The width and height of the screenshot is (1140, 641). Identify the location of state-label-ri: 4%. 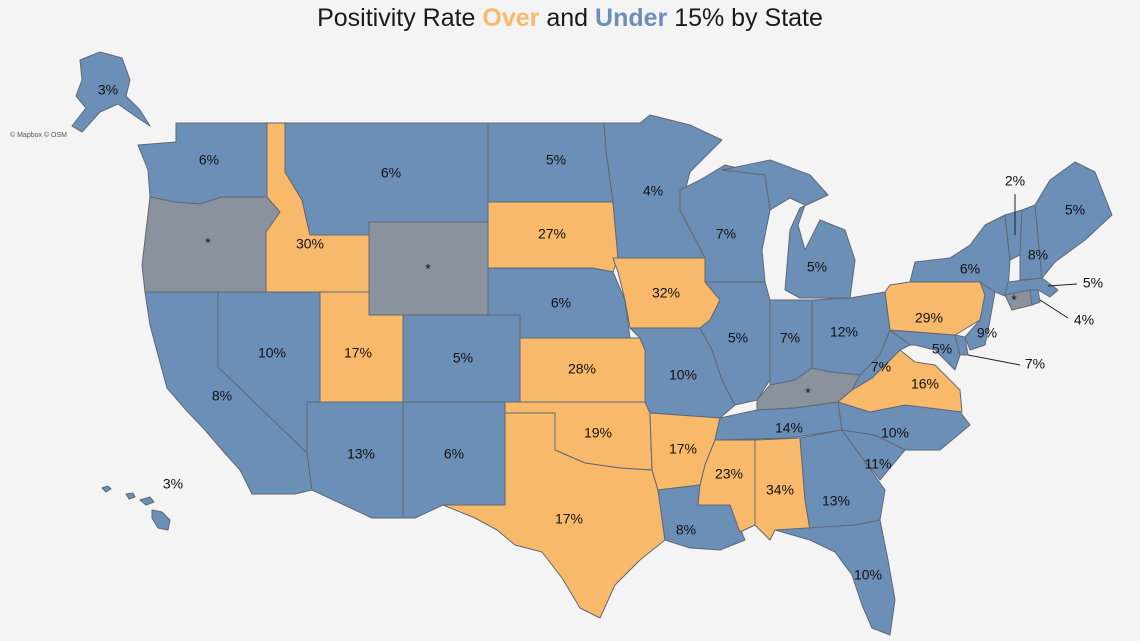
(1084, 320).